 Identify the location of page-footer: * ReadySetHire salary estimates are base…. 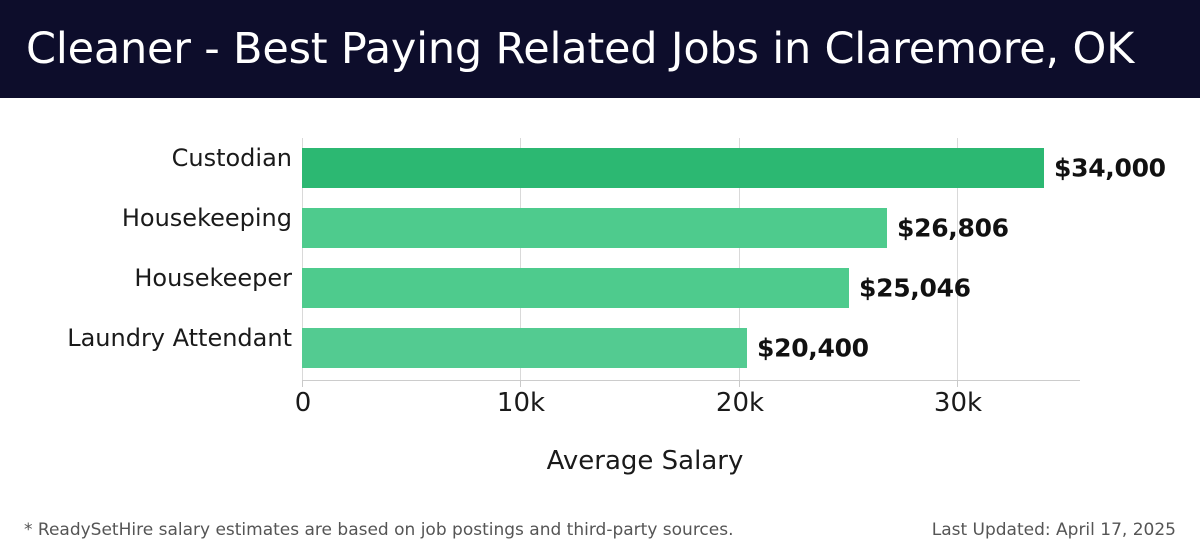
(600, 534).